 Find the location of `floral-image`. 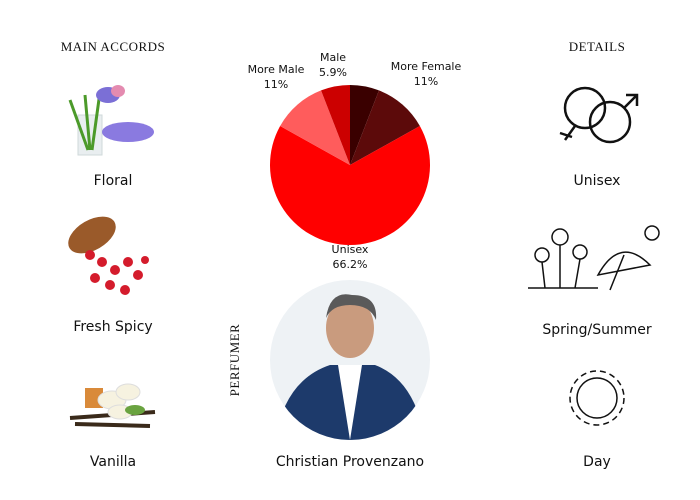

floral-image is located at coordinates (111, 120).